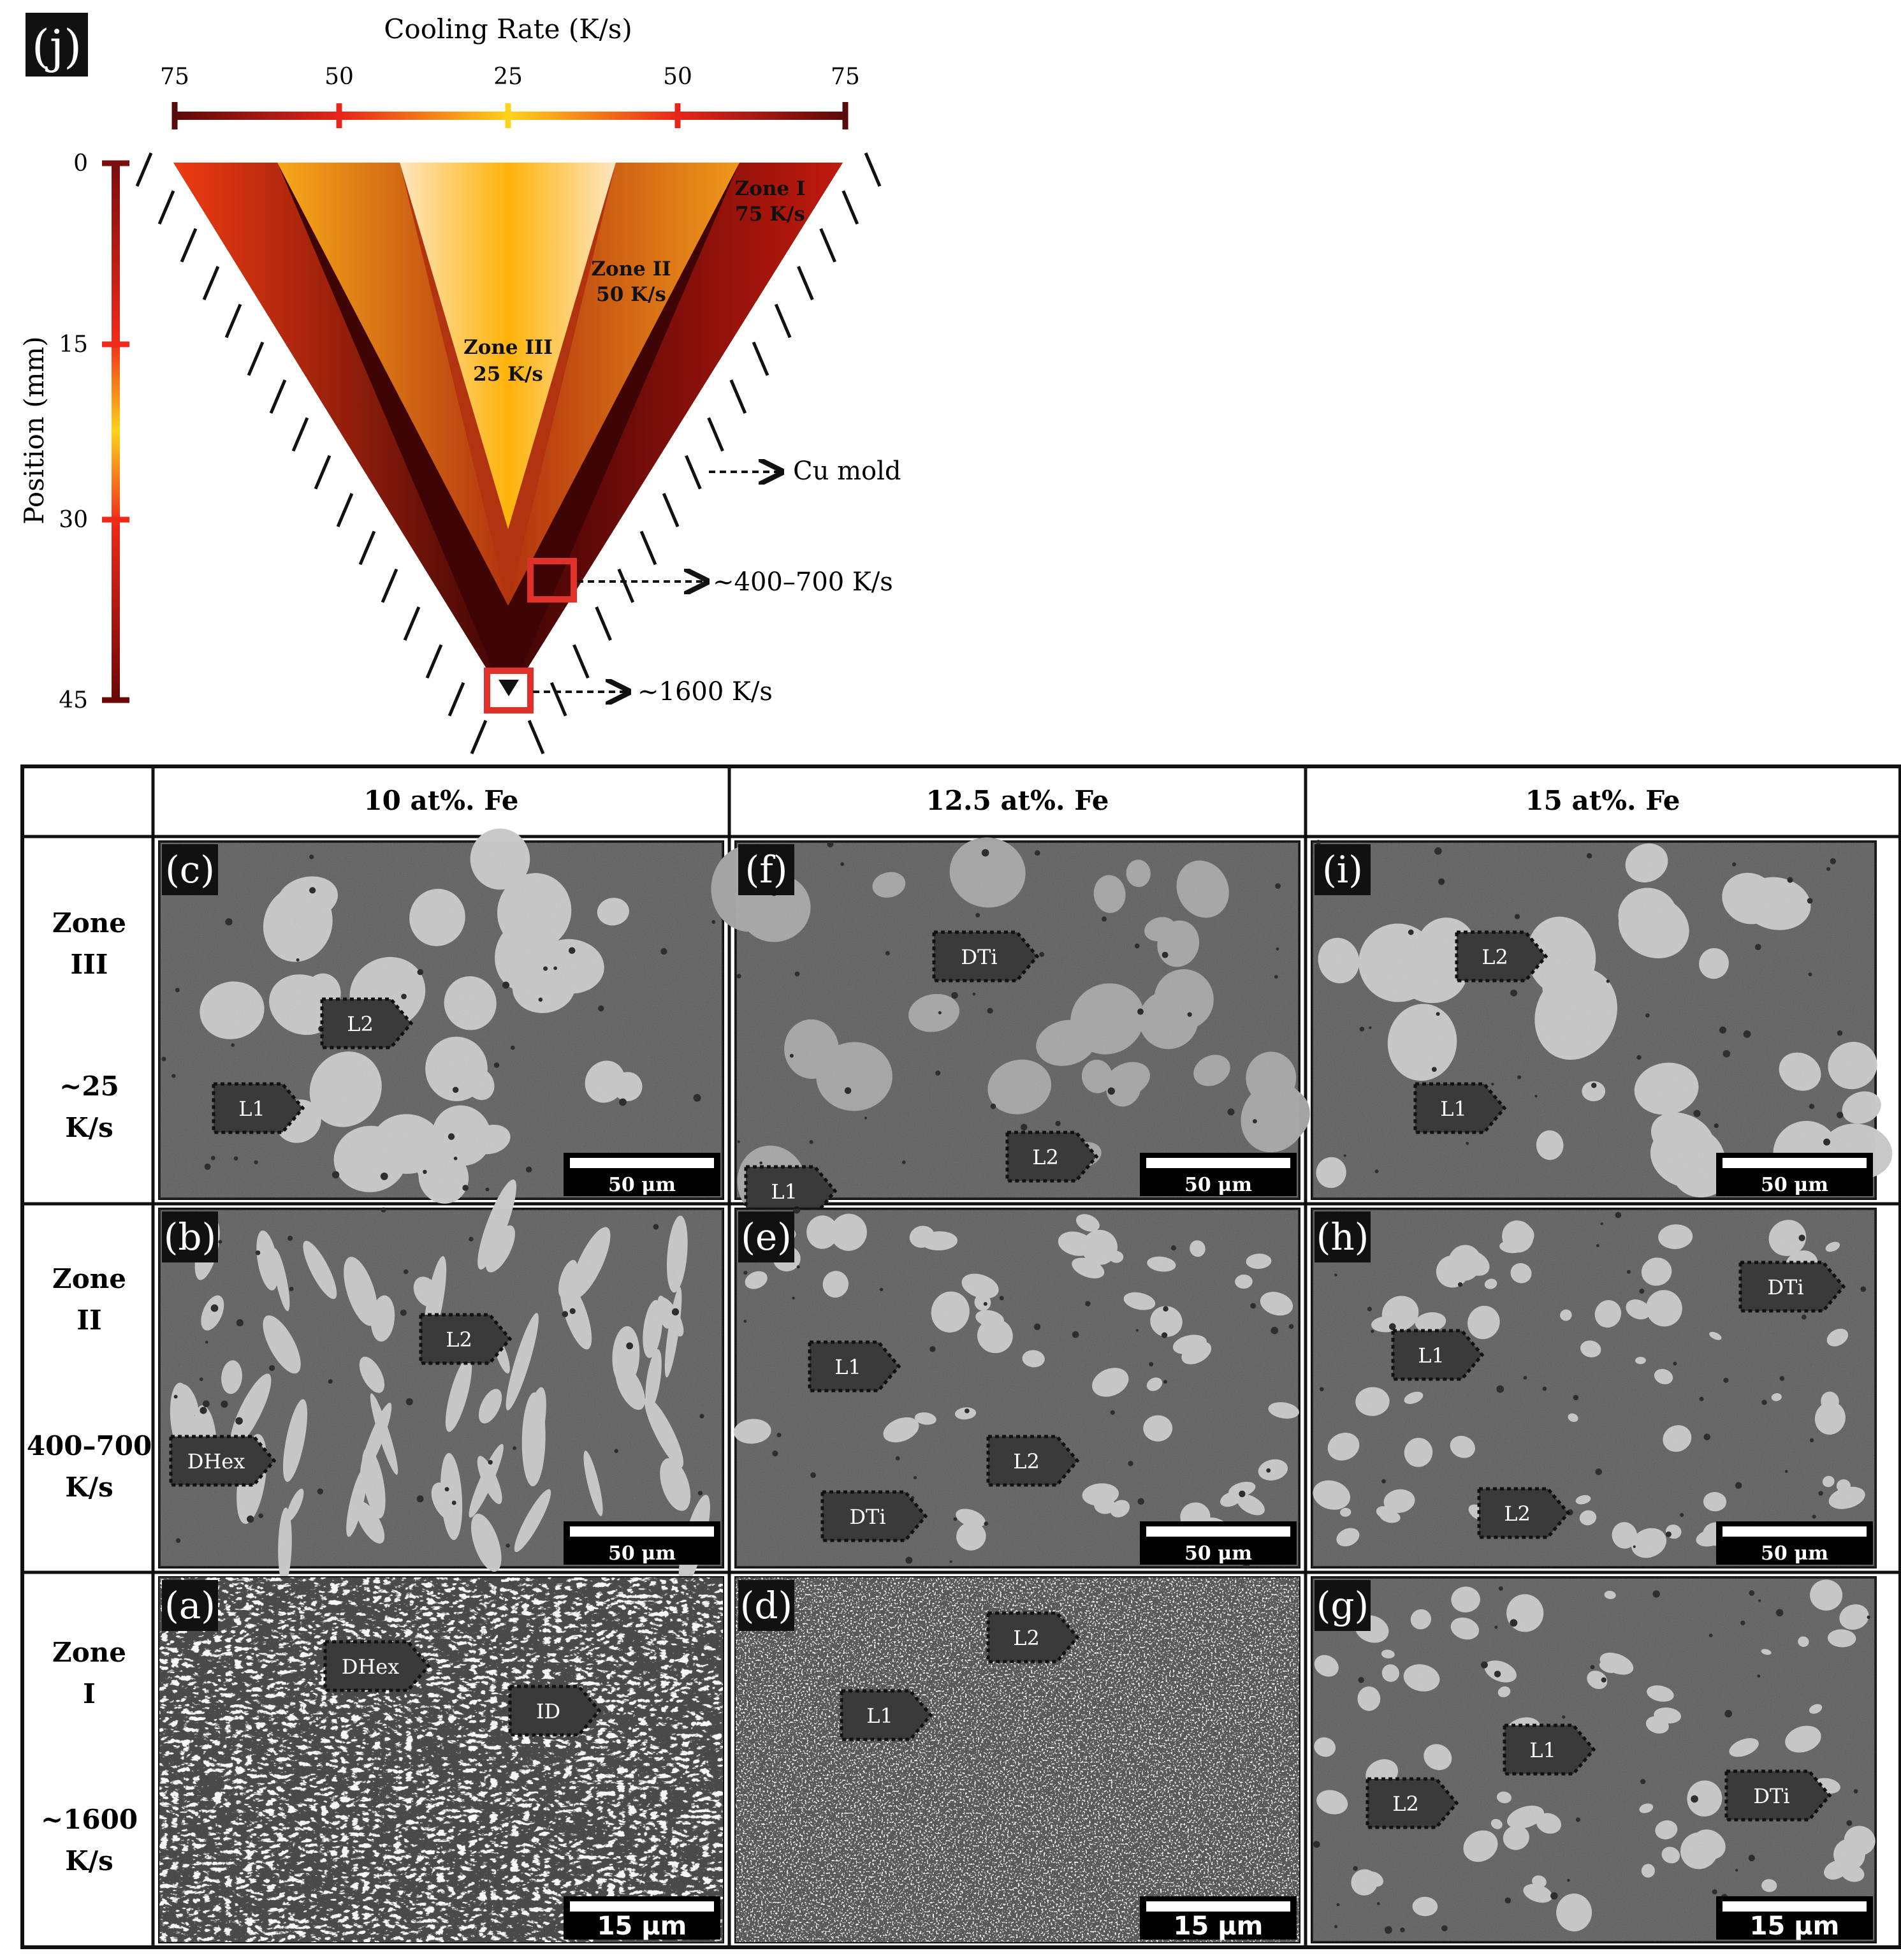 The width and height of the screenshot is (1901, 1960). Describe the element at coordinates (766, 1605) in the screenshot. I see `panel-label: (d)` at that location.